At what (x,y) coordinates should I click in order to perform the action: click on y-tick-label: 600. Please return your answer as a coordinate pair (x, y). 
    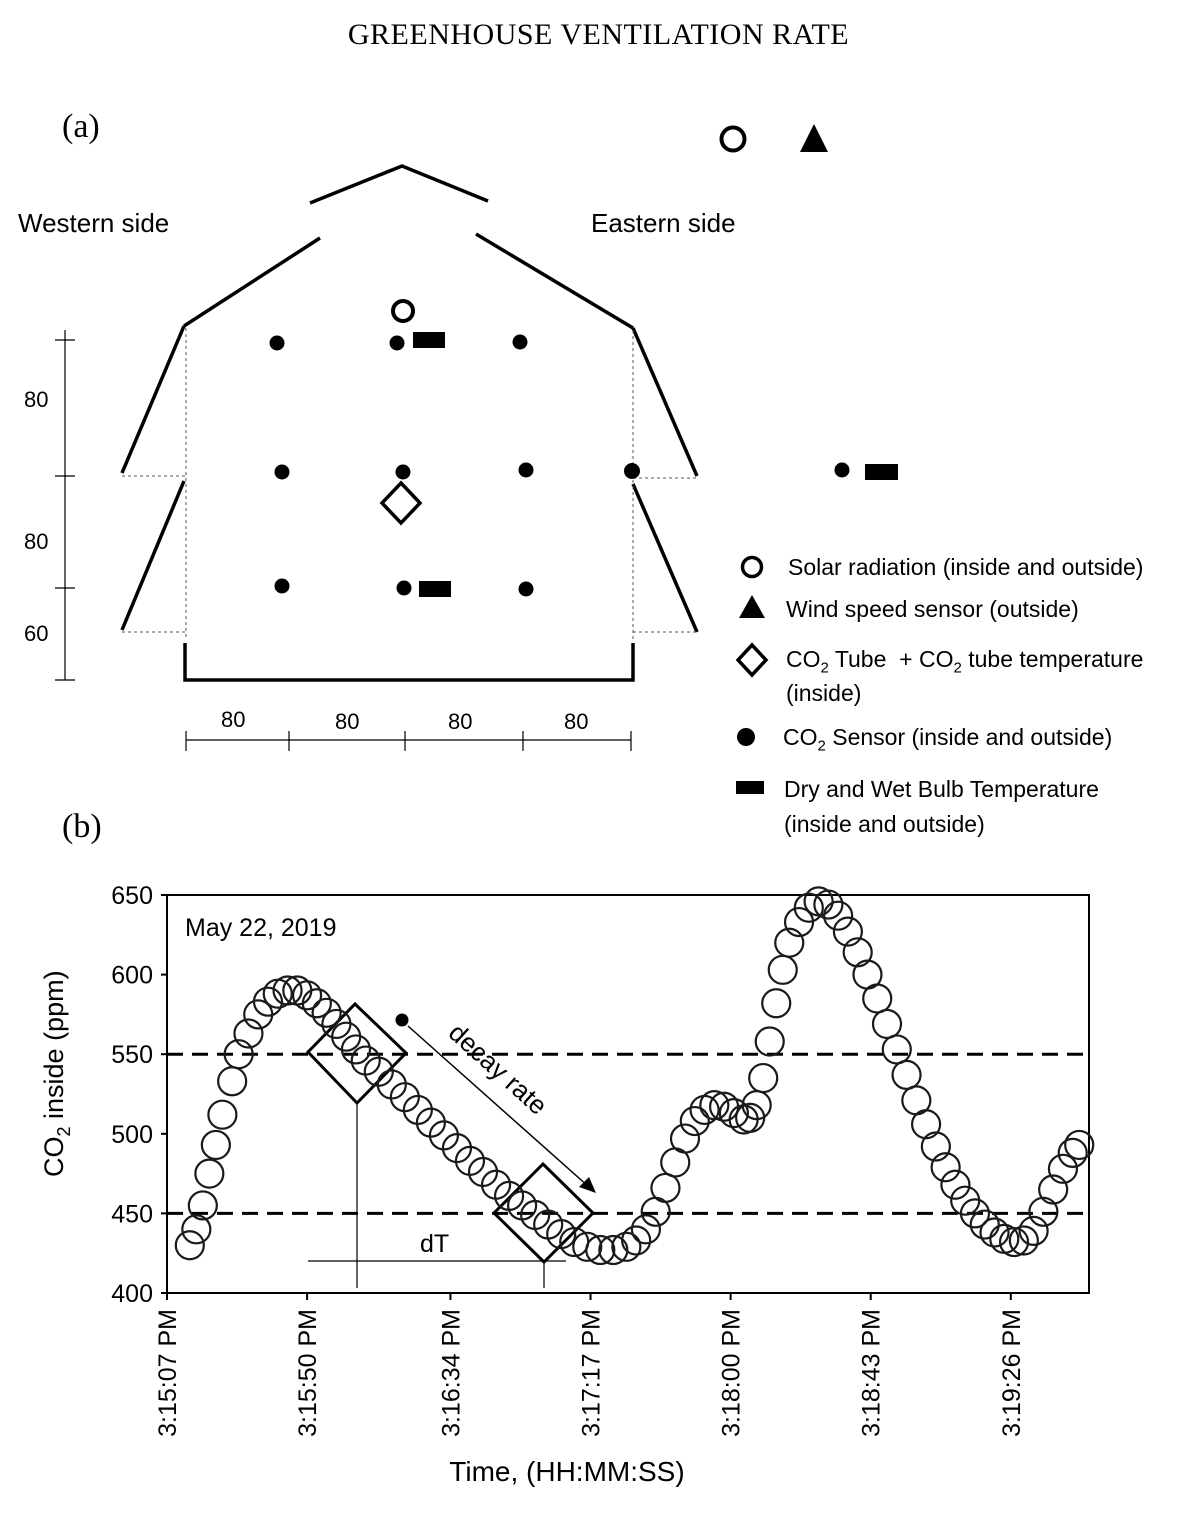
    Looking at the image, I should click on (132, 976).